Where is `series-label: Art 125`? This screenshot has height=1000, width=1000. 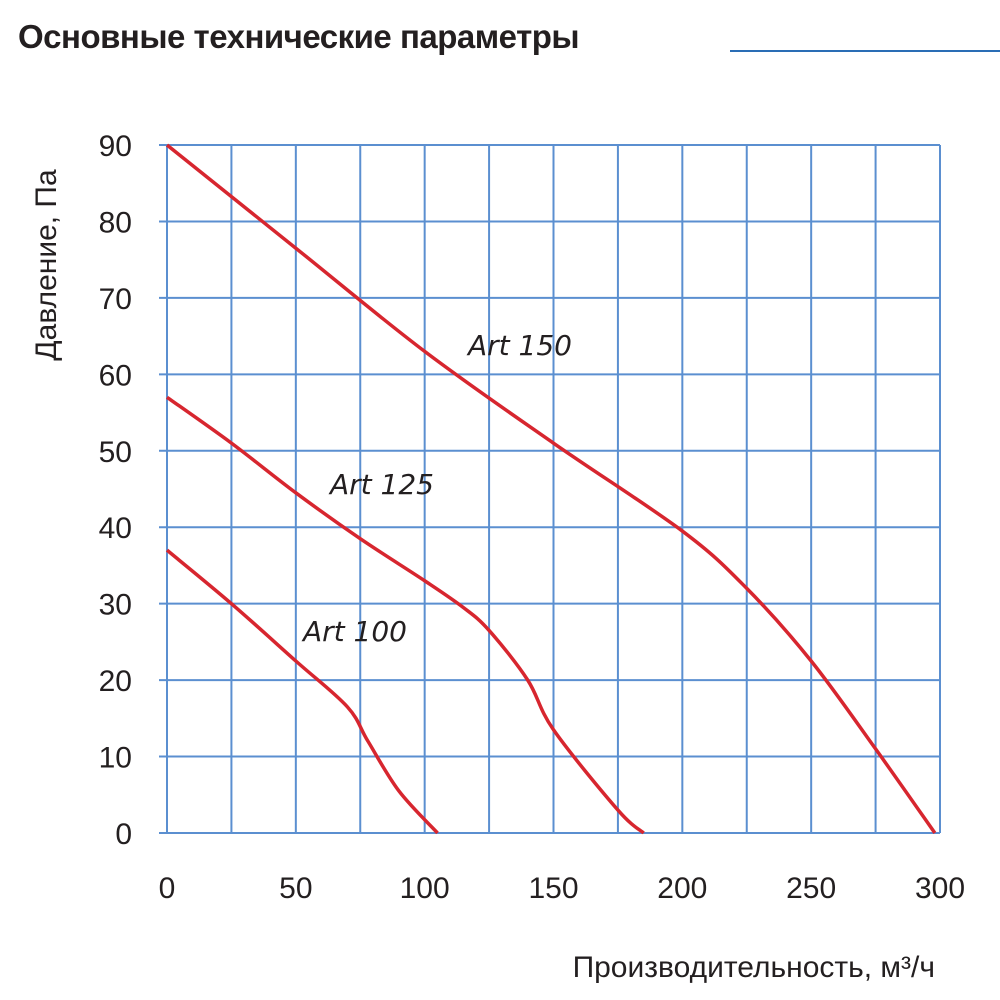 series-label: Art 125 is located at coordinates (381, 484).